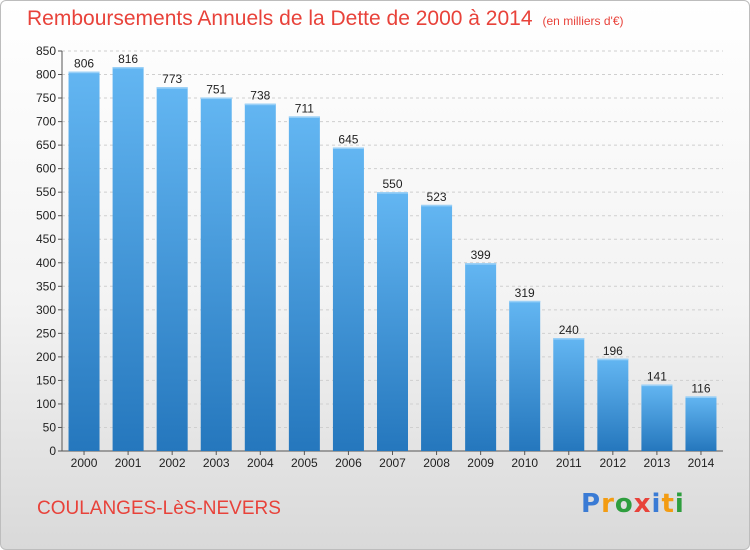 The image size is (750, 550). I want to click on data-label: 806, so click(84, 64).